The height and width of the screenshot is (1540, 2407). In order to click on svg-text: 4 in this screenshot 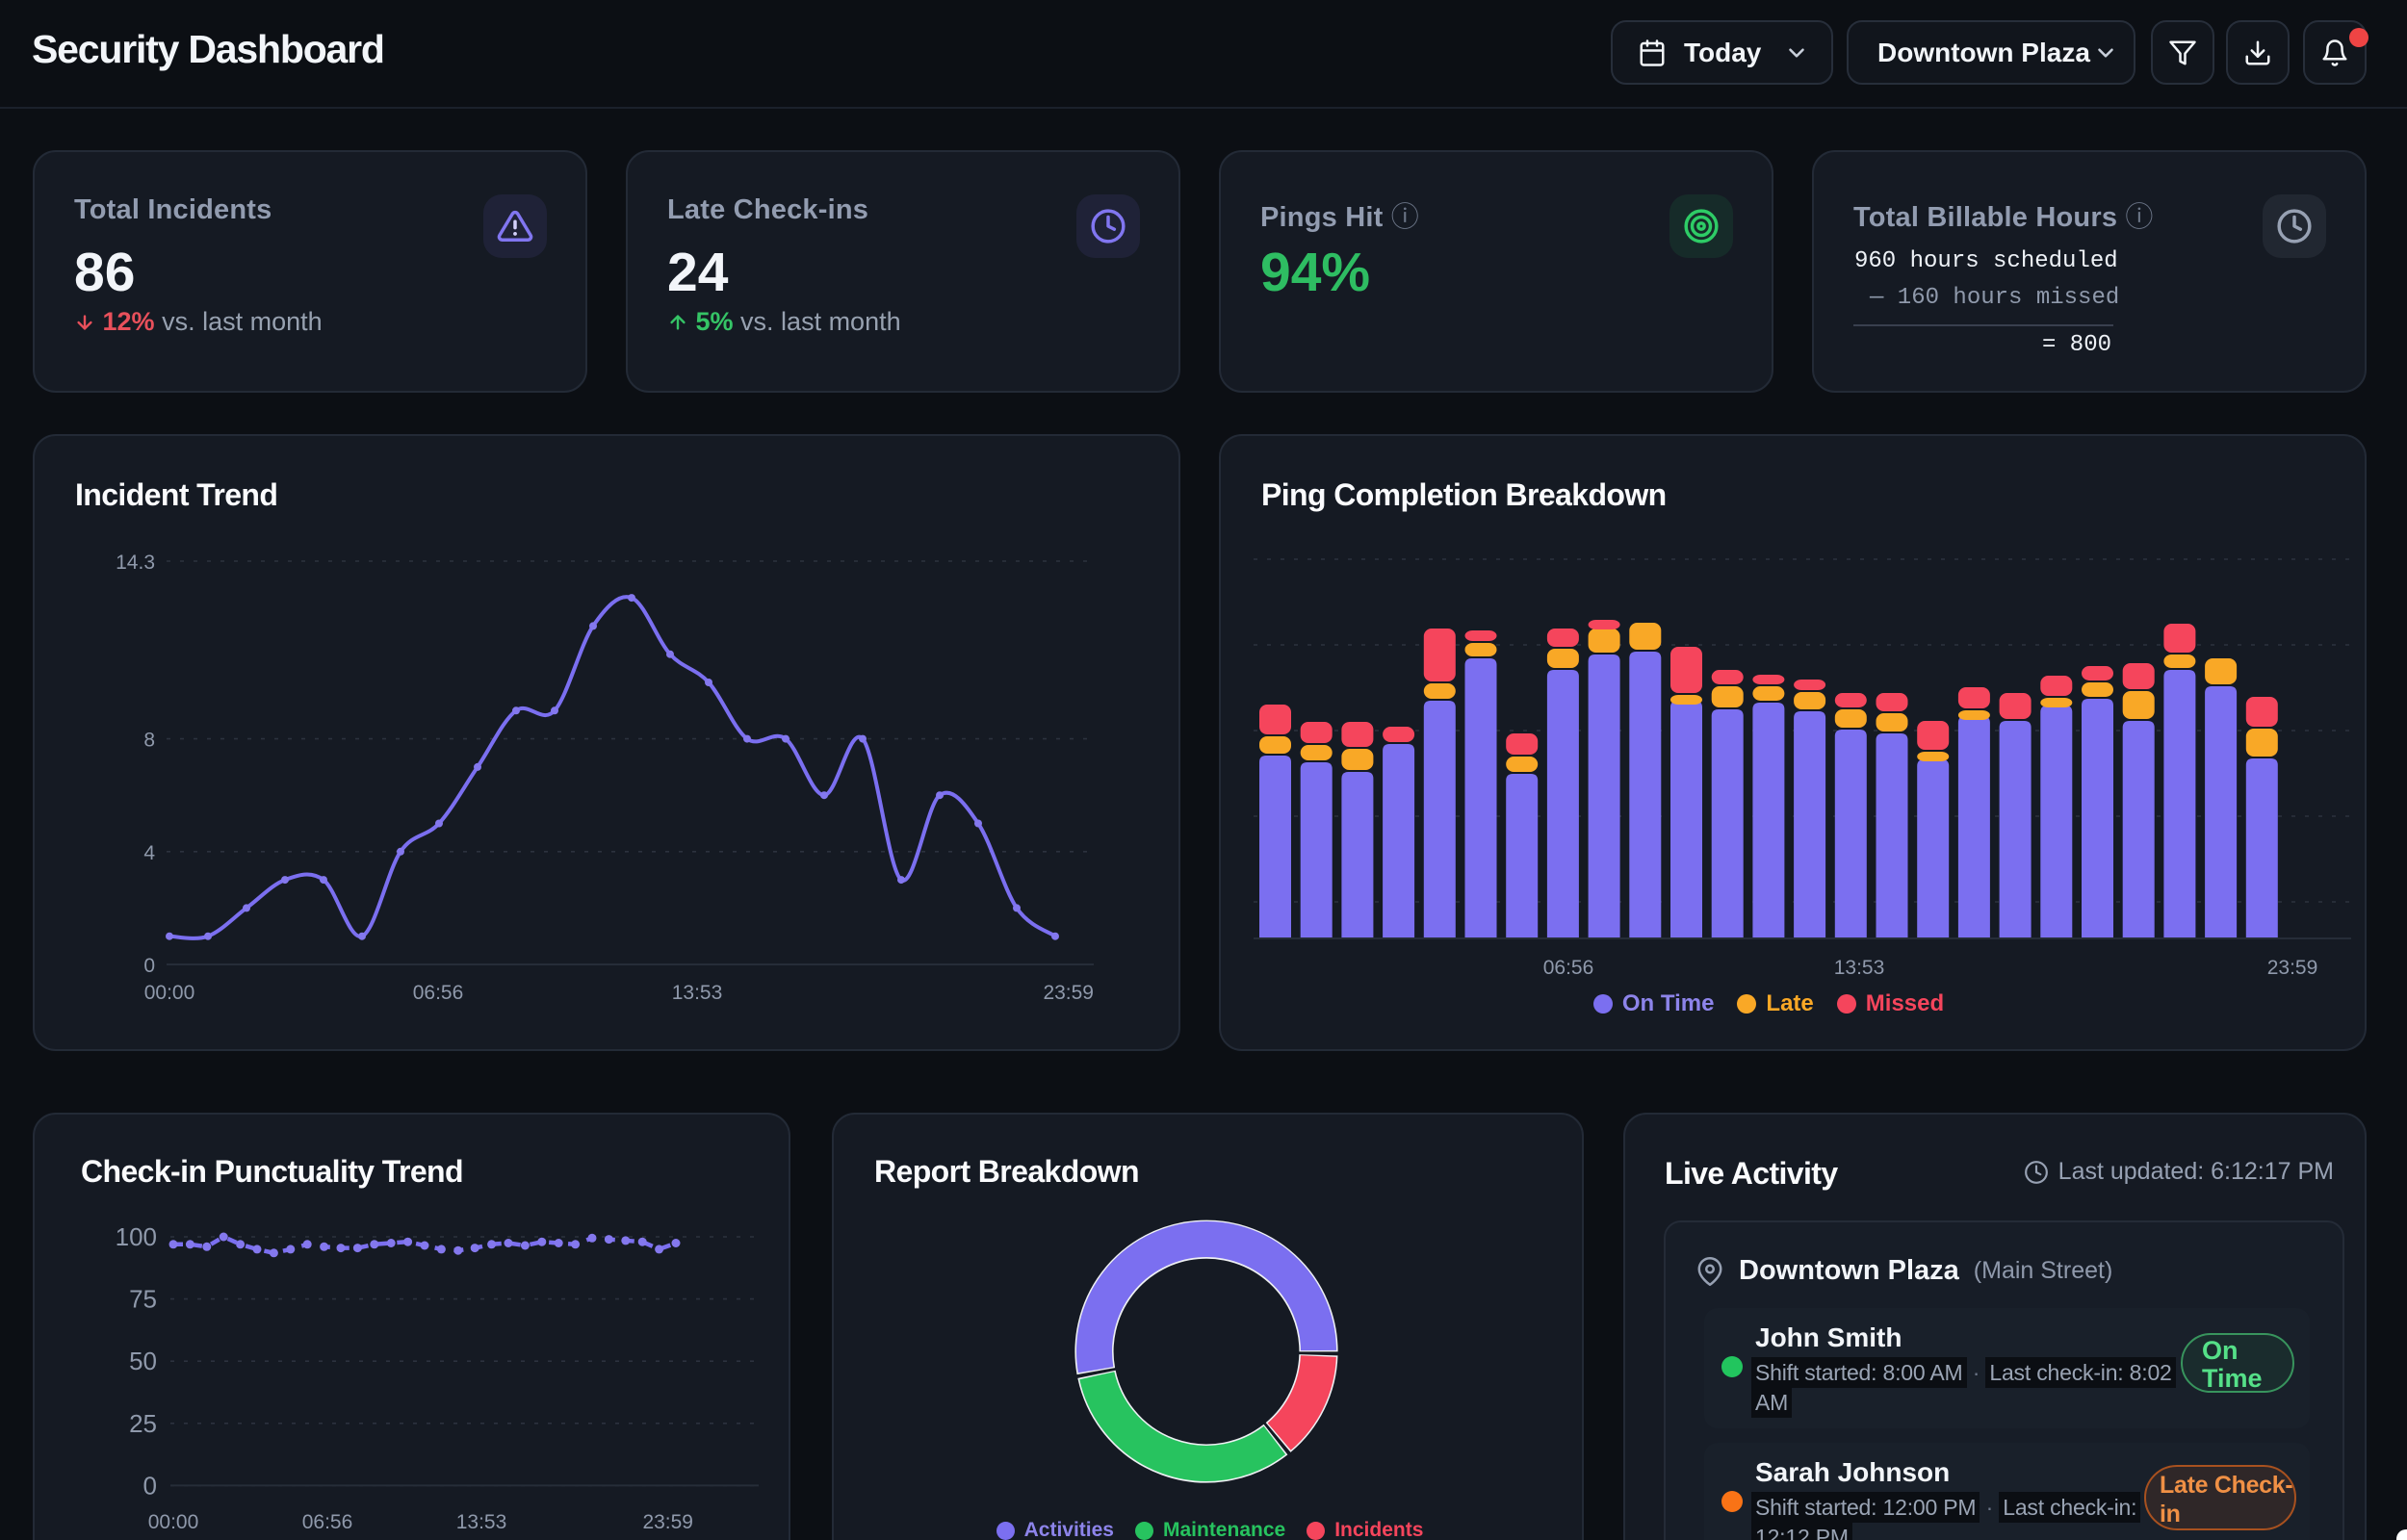, I will do `click(149, 853)`.